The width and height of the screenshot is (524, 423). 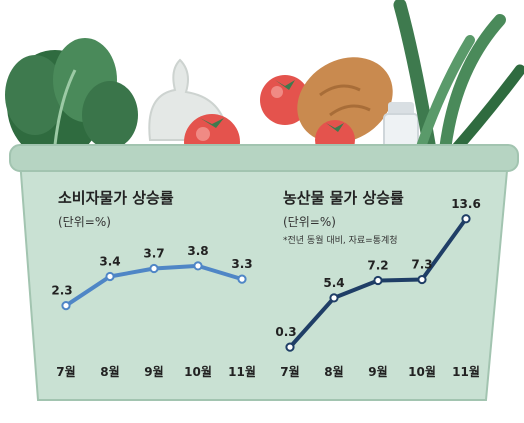 I want to click on data-label: 2.3, so click(x=61, y=291).